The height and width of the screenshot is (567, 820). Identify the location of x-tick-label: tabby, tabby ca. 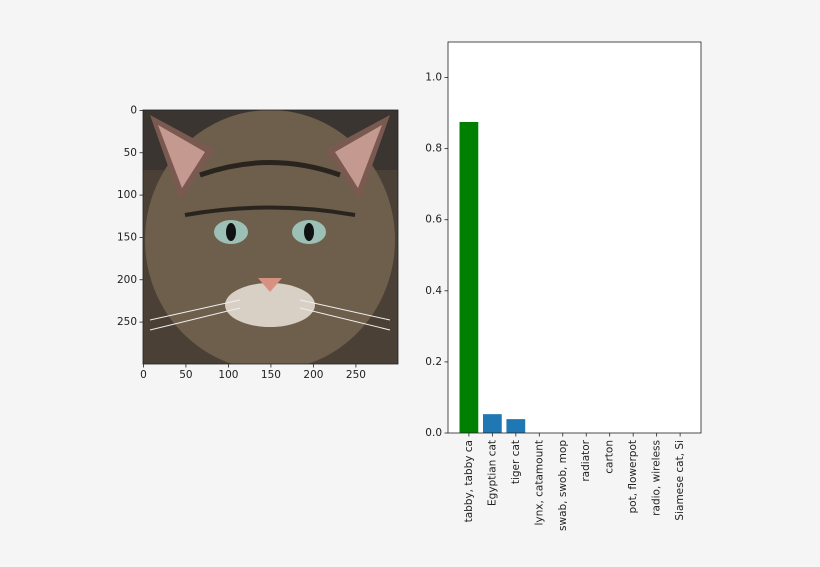
(469, 481).